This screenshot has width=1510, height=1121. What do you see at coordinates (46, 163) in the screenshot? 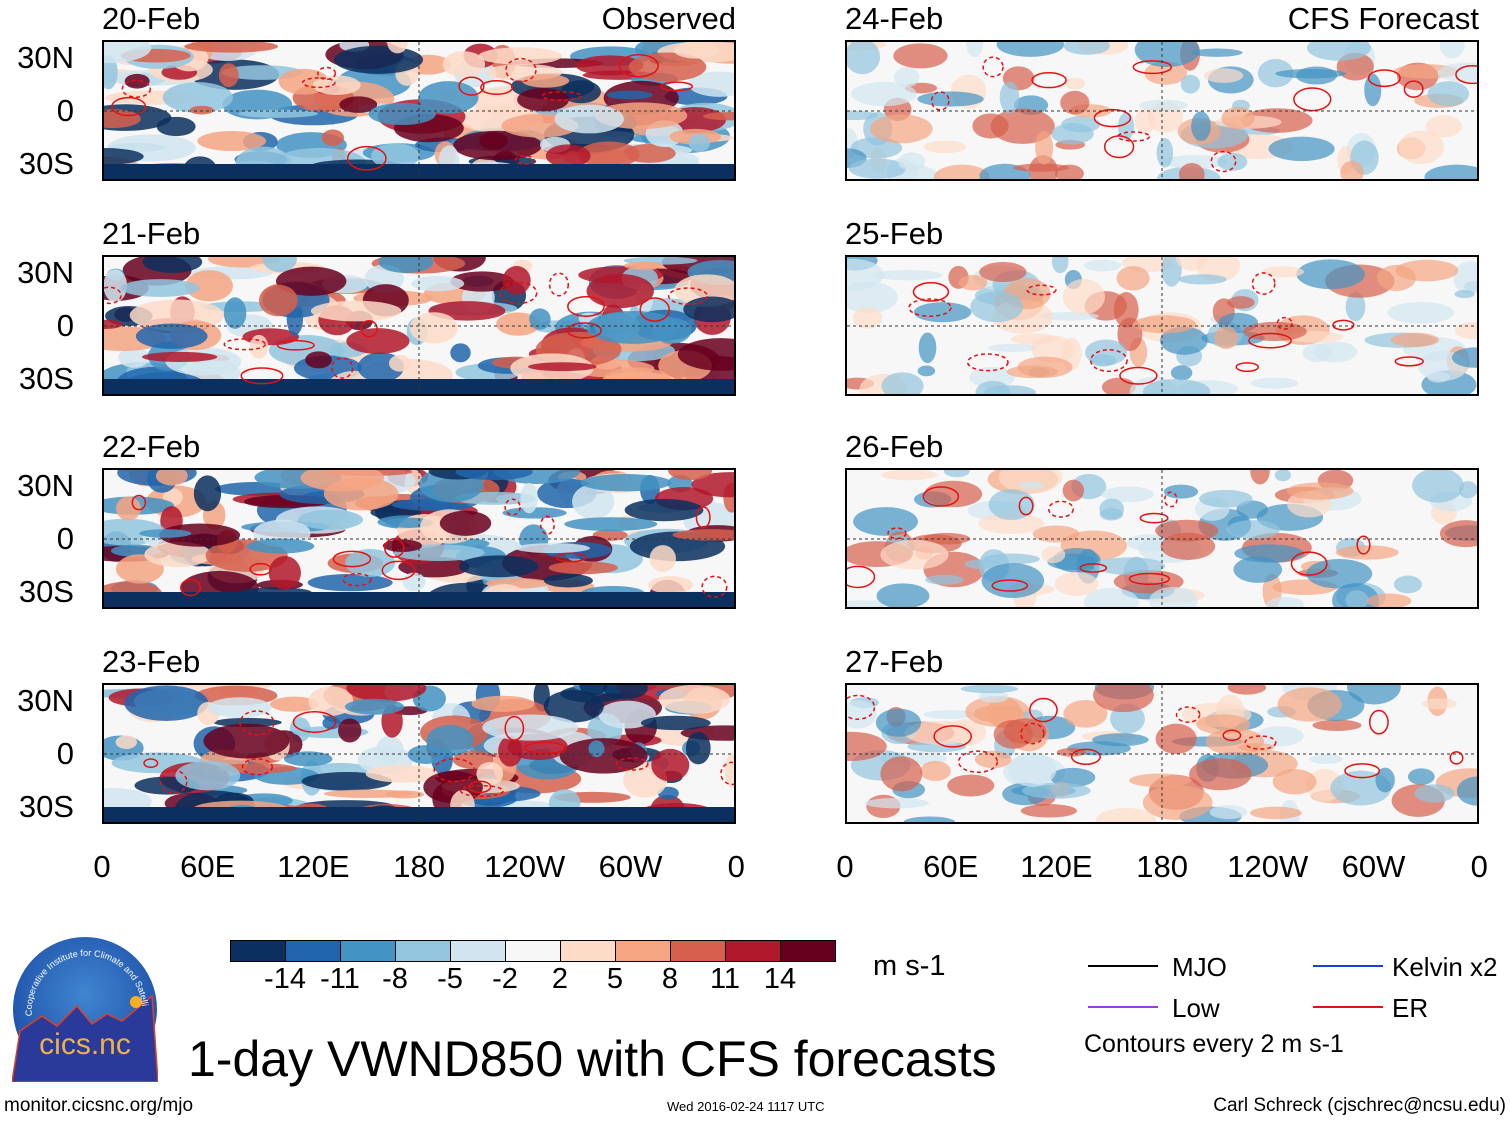
I see `y-tick-label: 30S` at bounding box center [46, 163].